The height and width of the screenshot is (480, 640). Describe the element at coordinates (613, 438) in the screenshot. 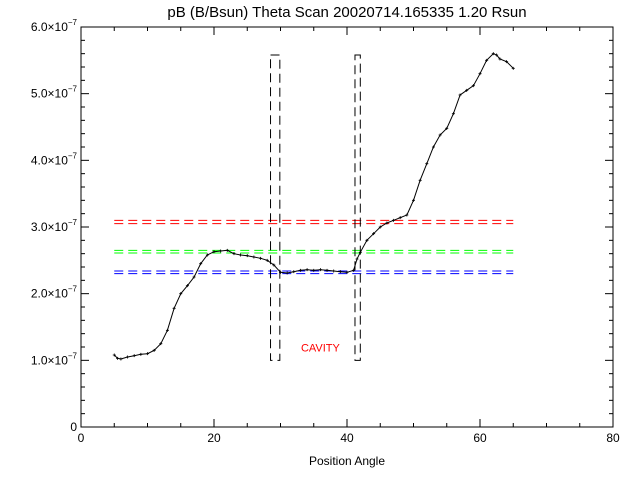

I see `x-tick-label: 80` at that location.